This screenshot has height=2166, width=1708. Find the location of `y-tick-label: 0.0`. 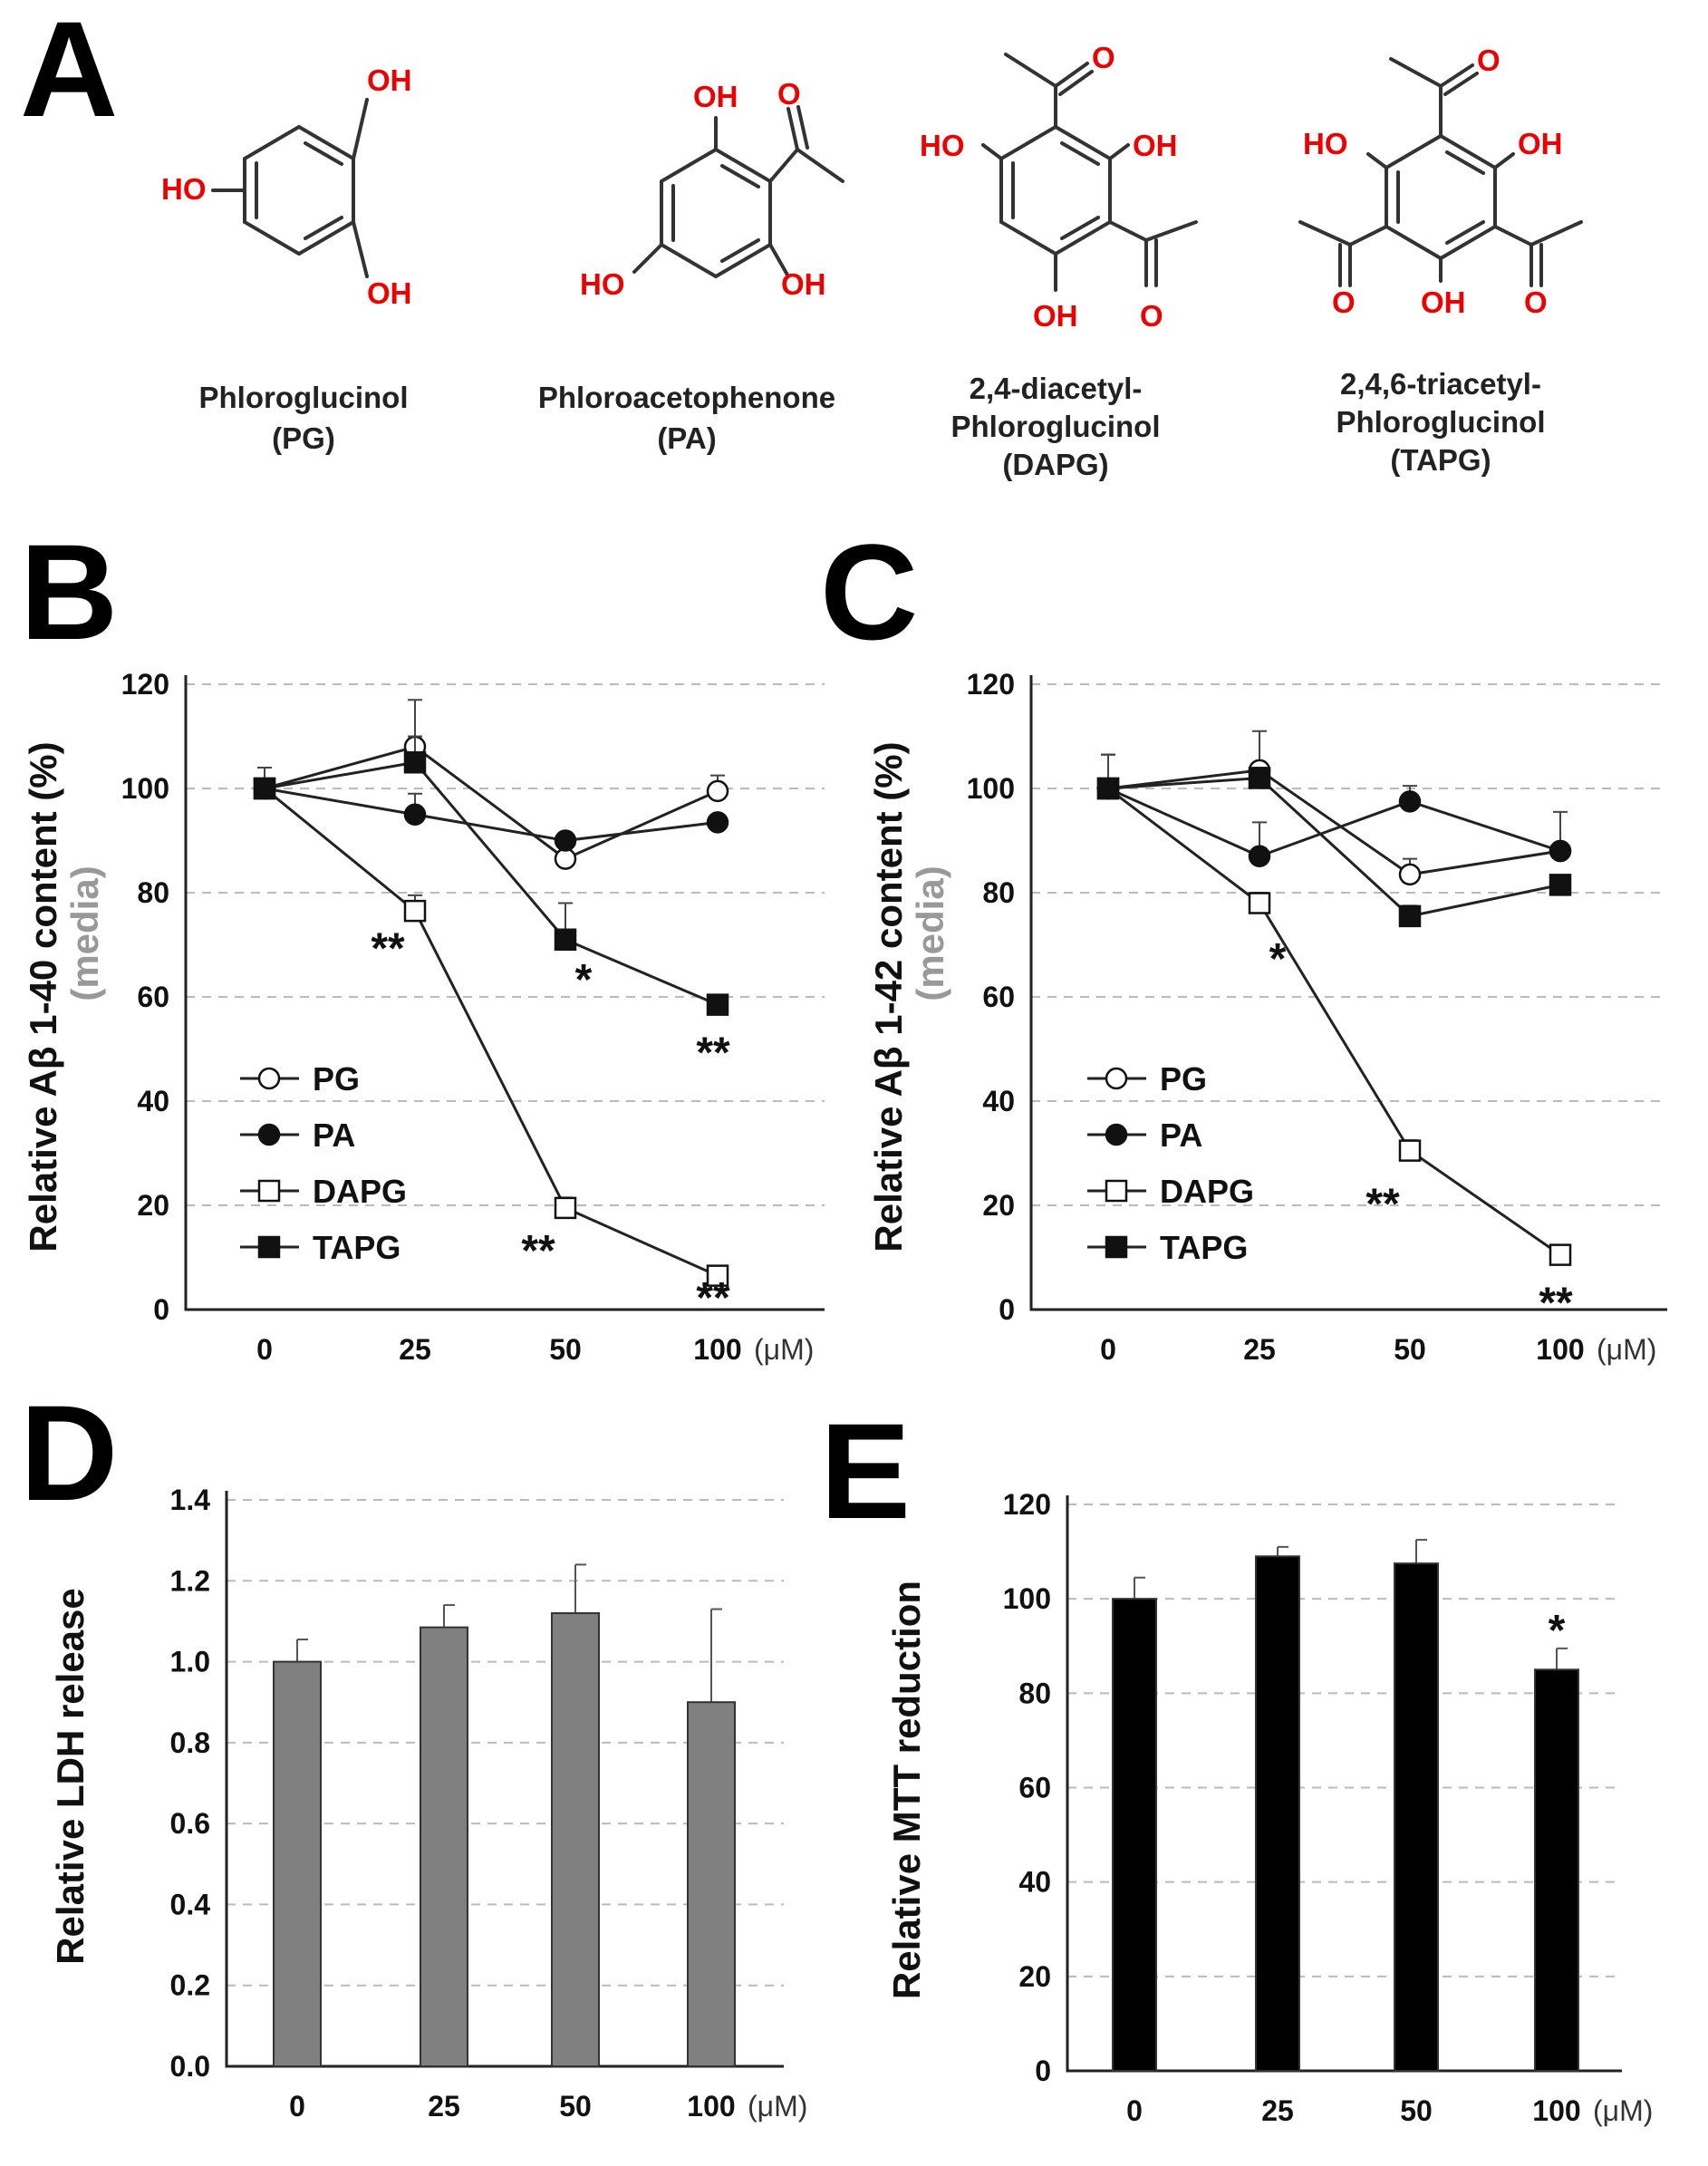

y-tick-label: 0.0 is located at coordinates (190, 2066).